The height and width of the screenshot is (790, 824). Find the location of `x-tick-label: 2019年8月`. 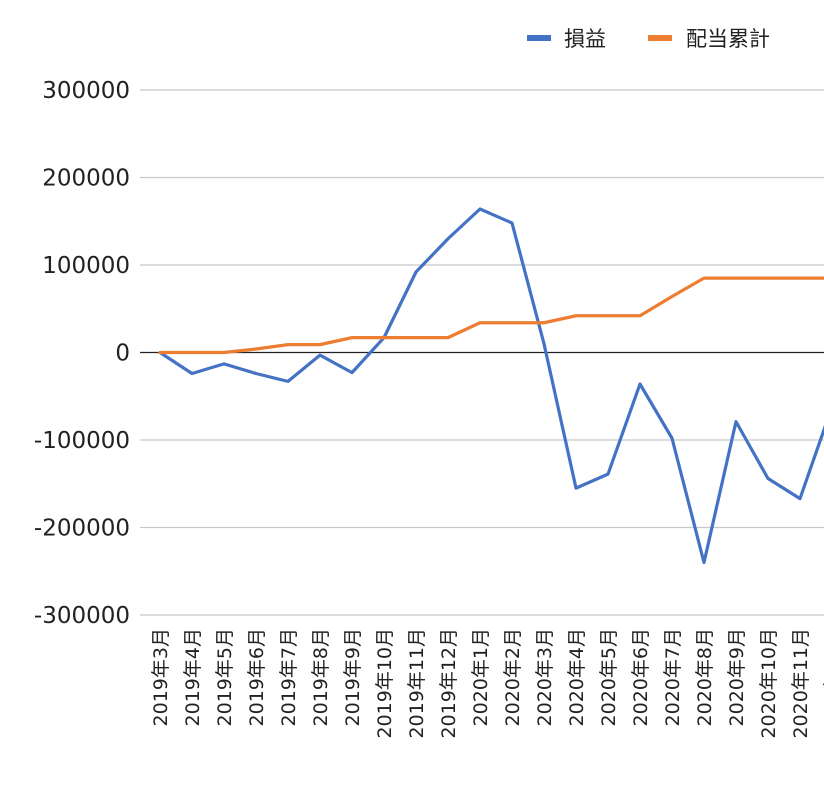

x-tick-label: 2019年8月 is located at coordinates (321, 677).